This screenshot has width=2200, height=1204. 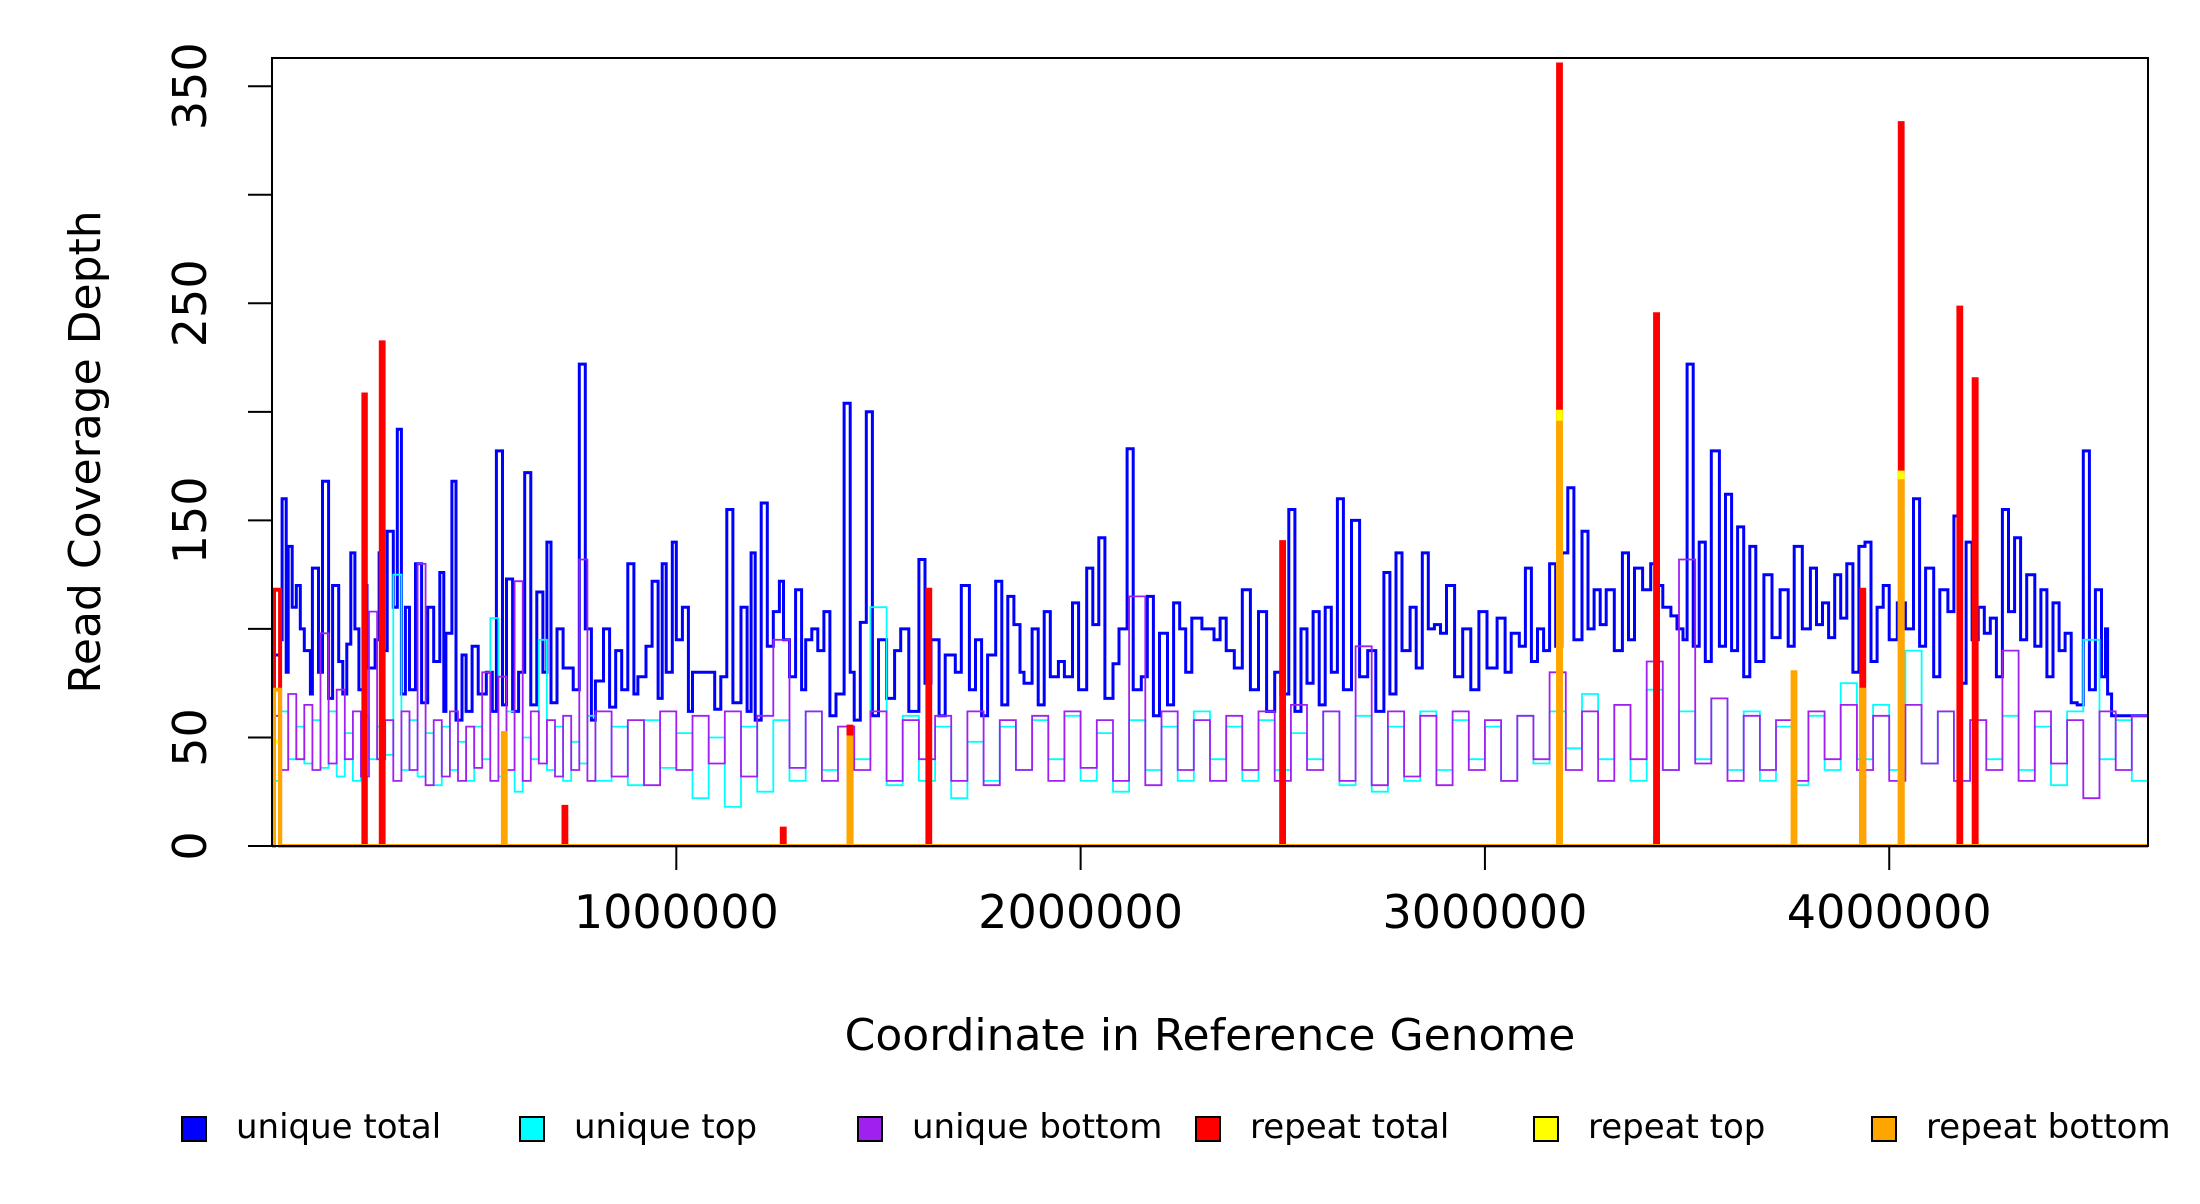 What do you see at coordinates (1484, 912) in the screenshot?
I see `x-tick-label: 3000000` at bounding box center [1484, 912].